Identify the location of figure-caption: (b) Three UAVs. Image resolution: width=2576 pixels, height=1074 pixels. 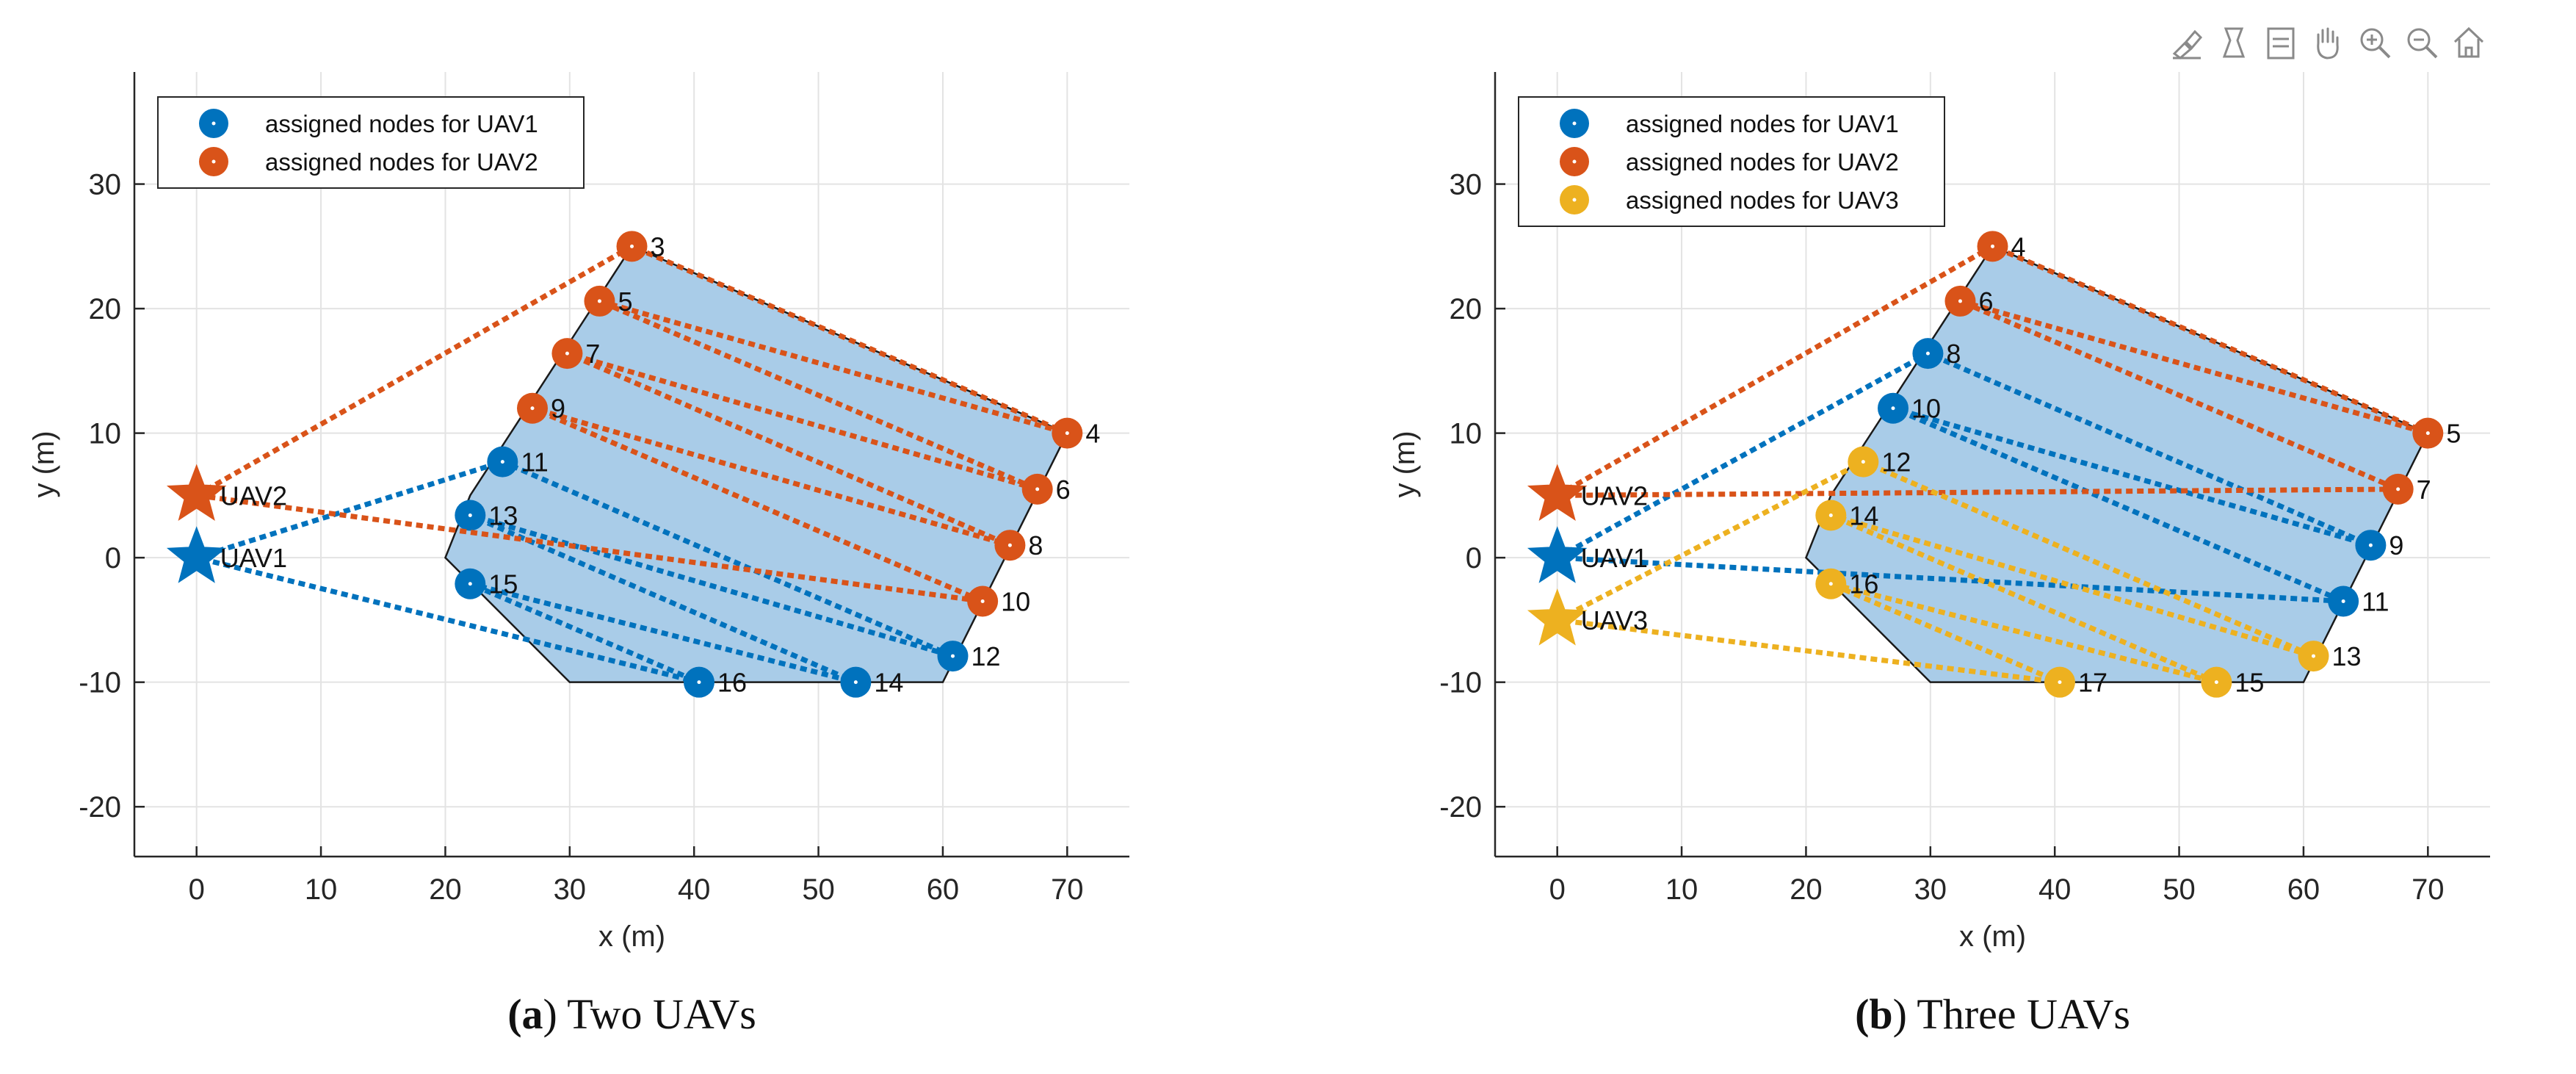
(1992, 1014).